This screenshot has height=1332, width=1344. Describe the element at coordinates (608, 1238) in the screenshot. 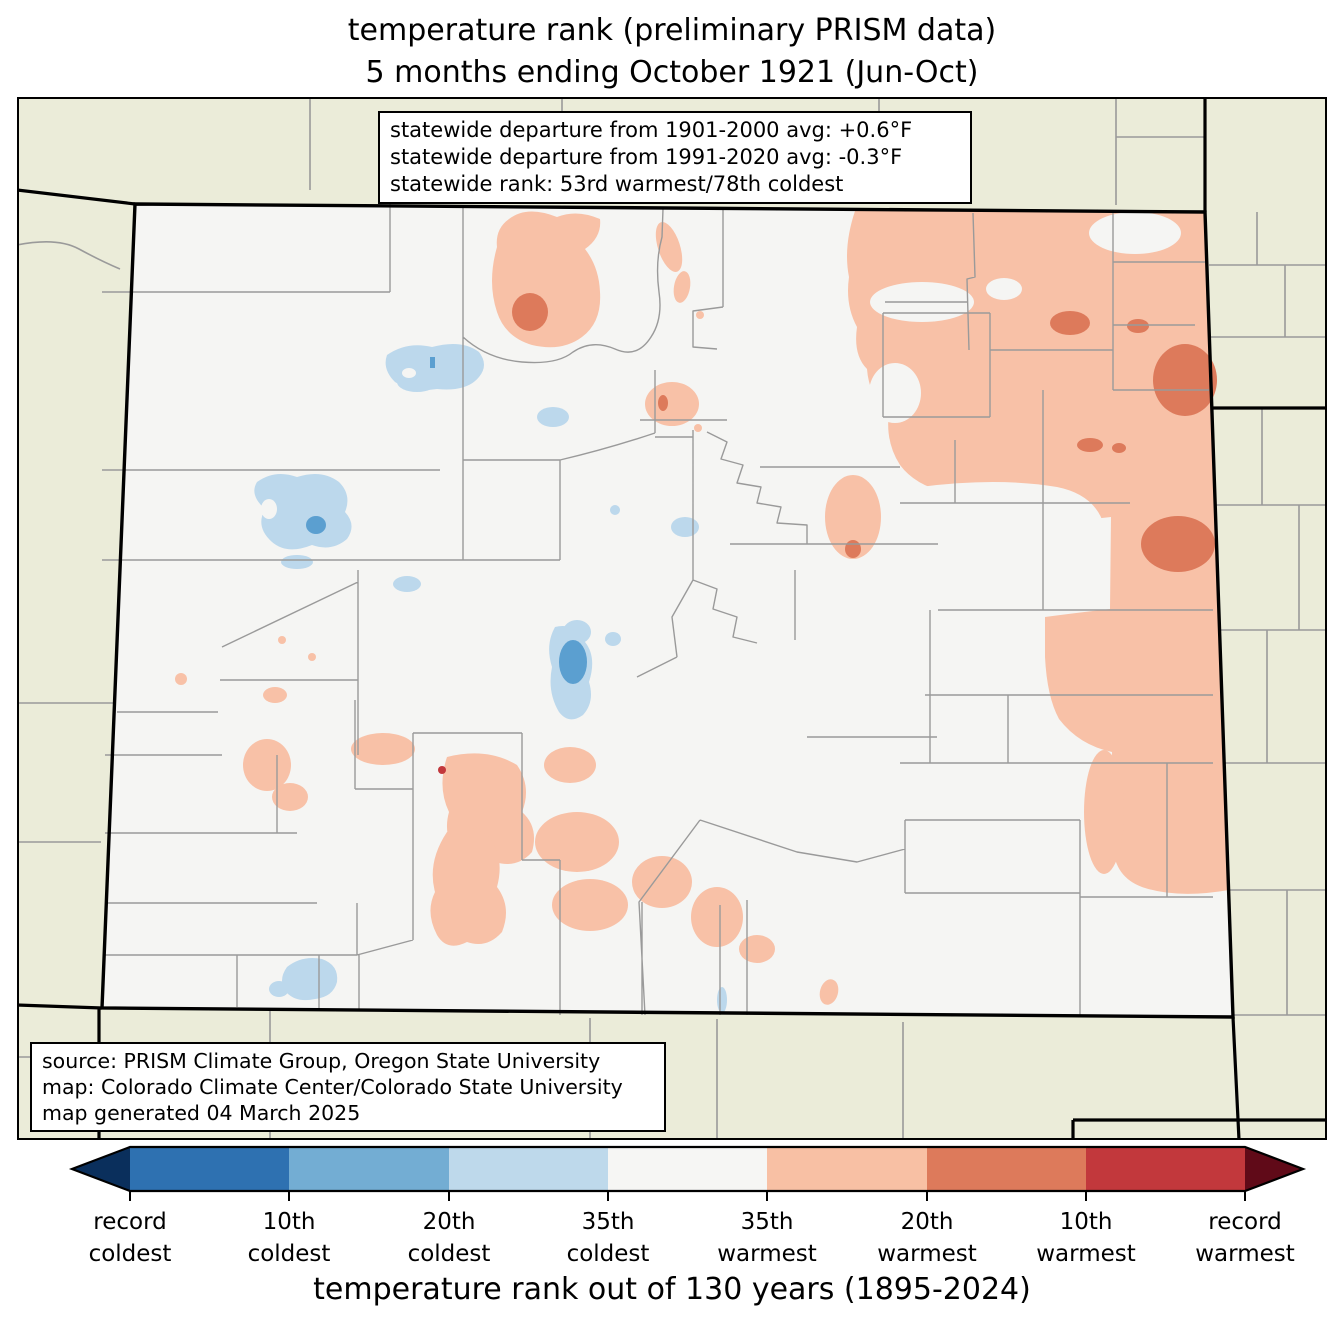

I see `label-35th-coldest: 35th coldest` at that location.